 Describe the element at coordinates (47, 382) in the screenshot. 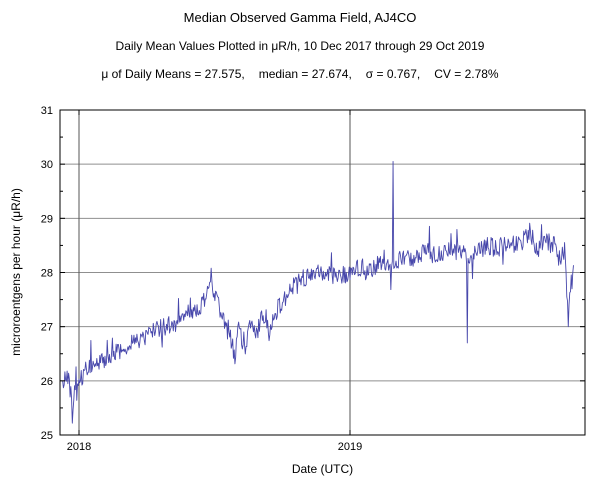

I see `y-tick-label: 26` at that location.